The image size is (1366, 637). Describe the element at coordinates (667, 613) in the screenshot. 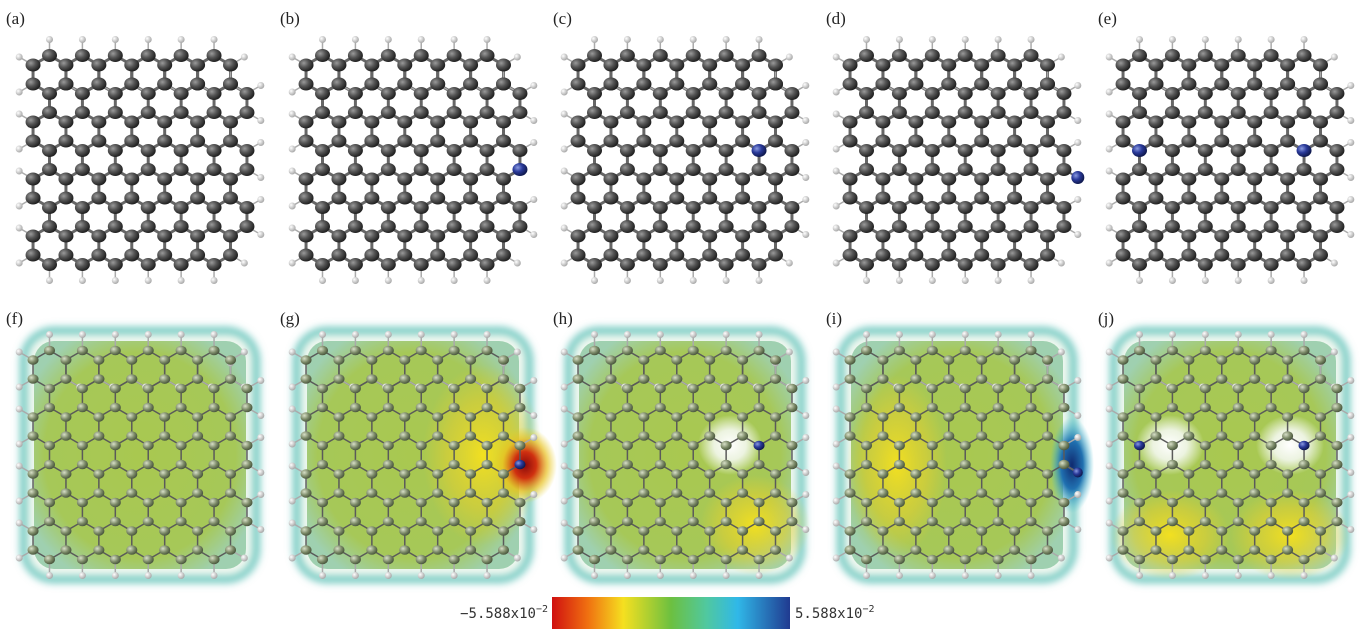

I see `colorbar: −5.588x10−2 5.588x10−2` at that location.